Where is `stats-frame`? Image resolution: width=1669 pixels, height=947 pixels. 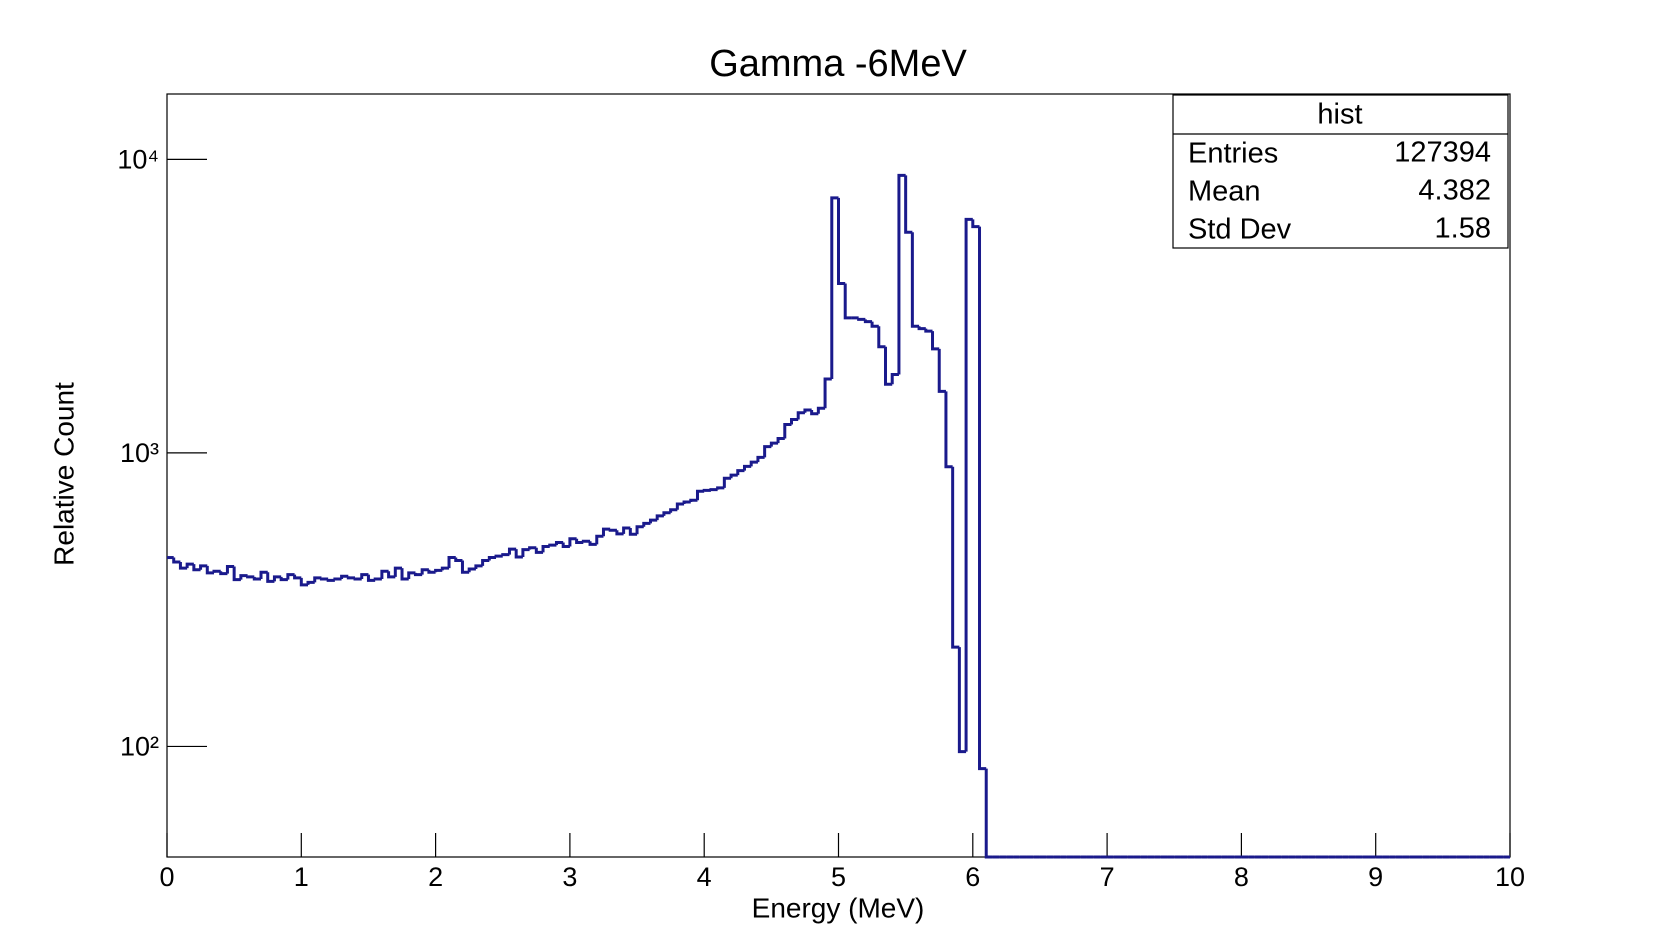
stats-frame is located at coordinates (1340, 171).